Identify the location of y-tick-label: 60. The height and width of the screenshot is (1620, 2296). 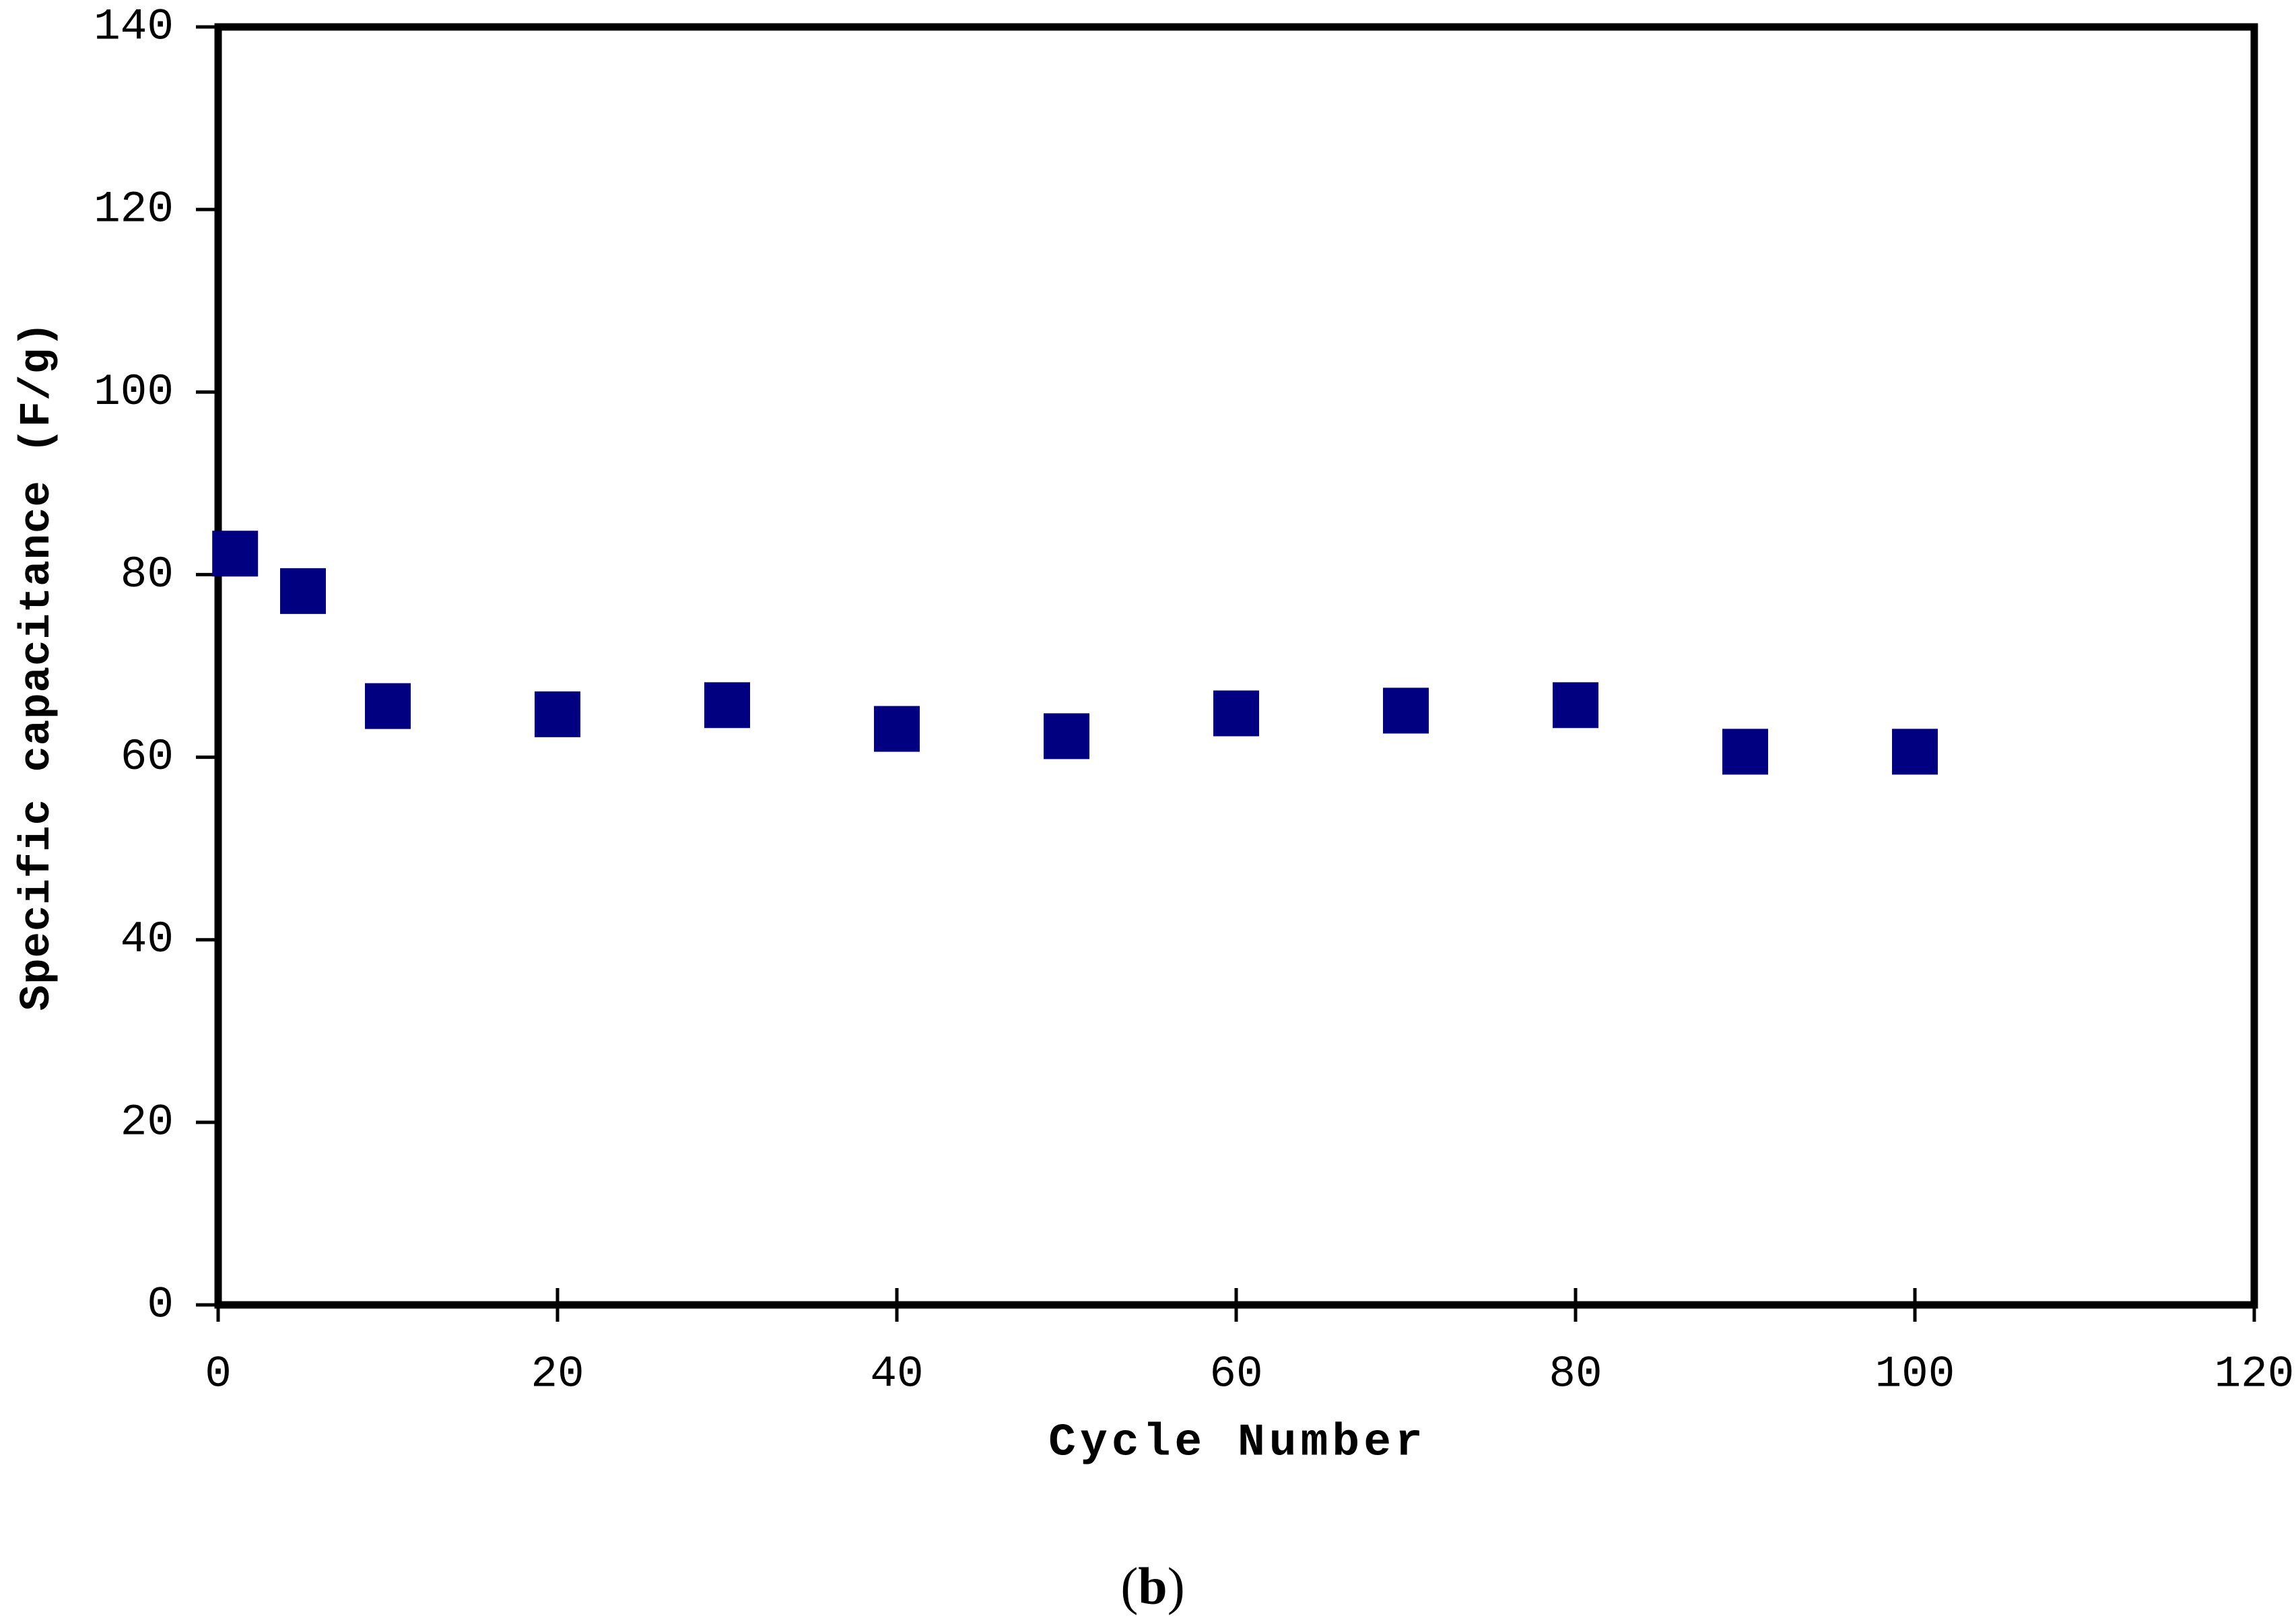
(147, 757).